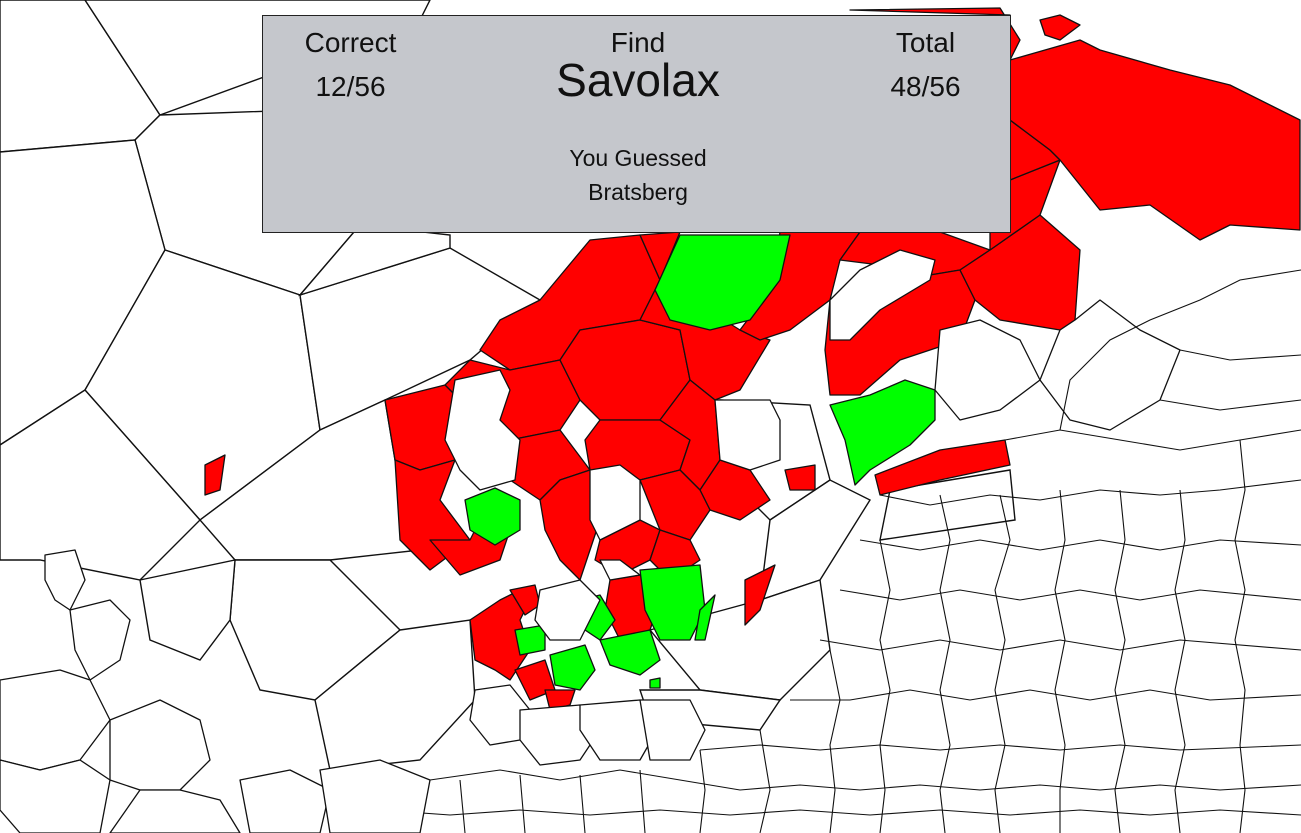 This screenshot has width=1301, height=833. I want to click on total-count: 48/56, so click(925, 86).